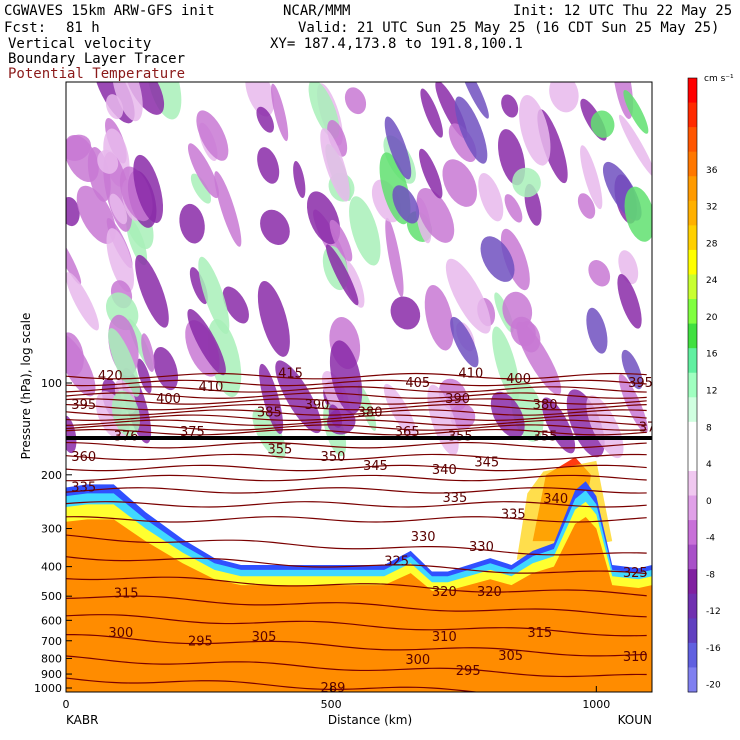 The width and height of the screenshot is (740, 740). I want to click on colorbar-tick-label: 16, so click(712, 355).